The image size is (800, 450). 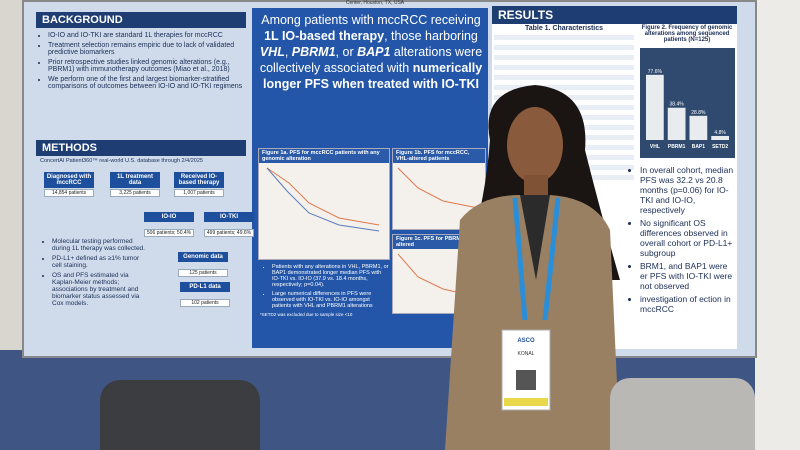 I want to click on x-tick-label: VHL, so click(x=655, y=147).